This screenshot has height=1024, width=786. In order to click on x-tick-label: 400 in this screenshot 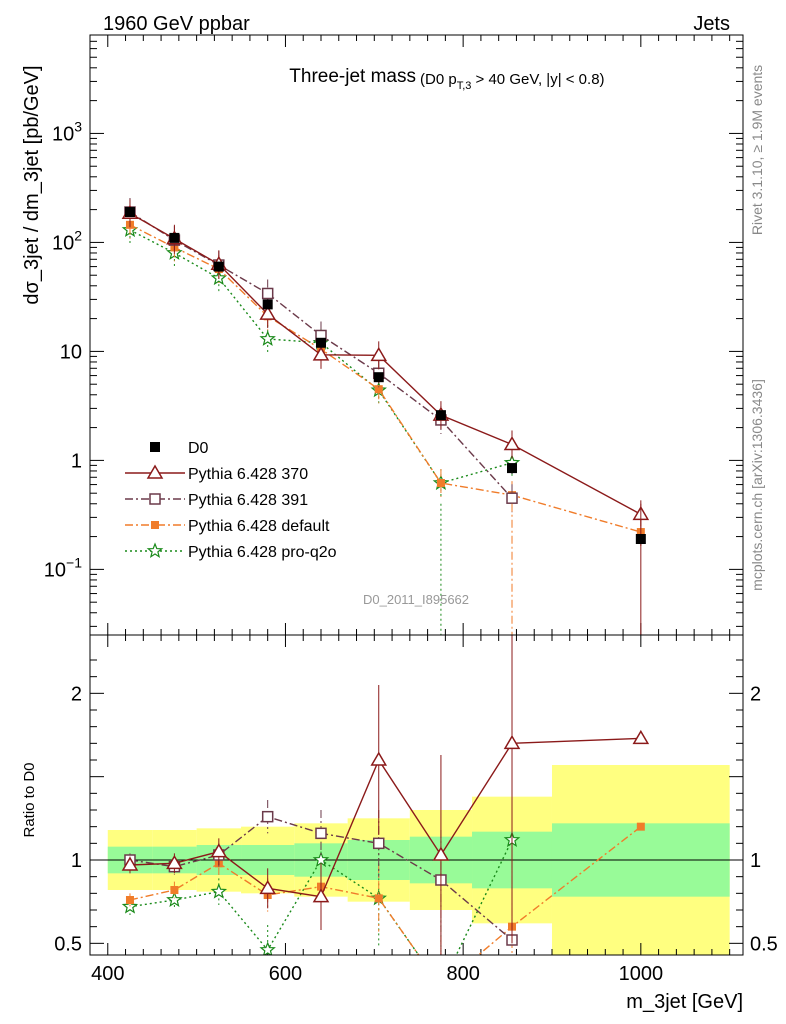, I will do `click(107, 974)`.